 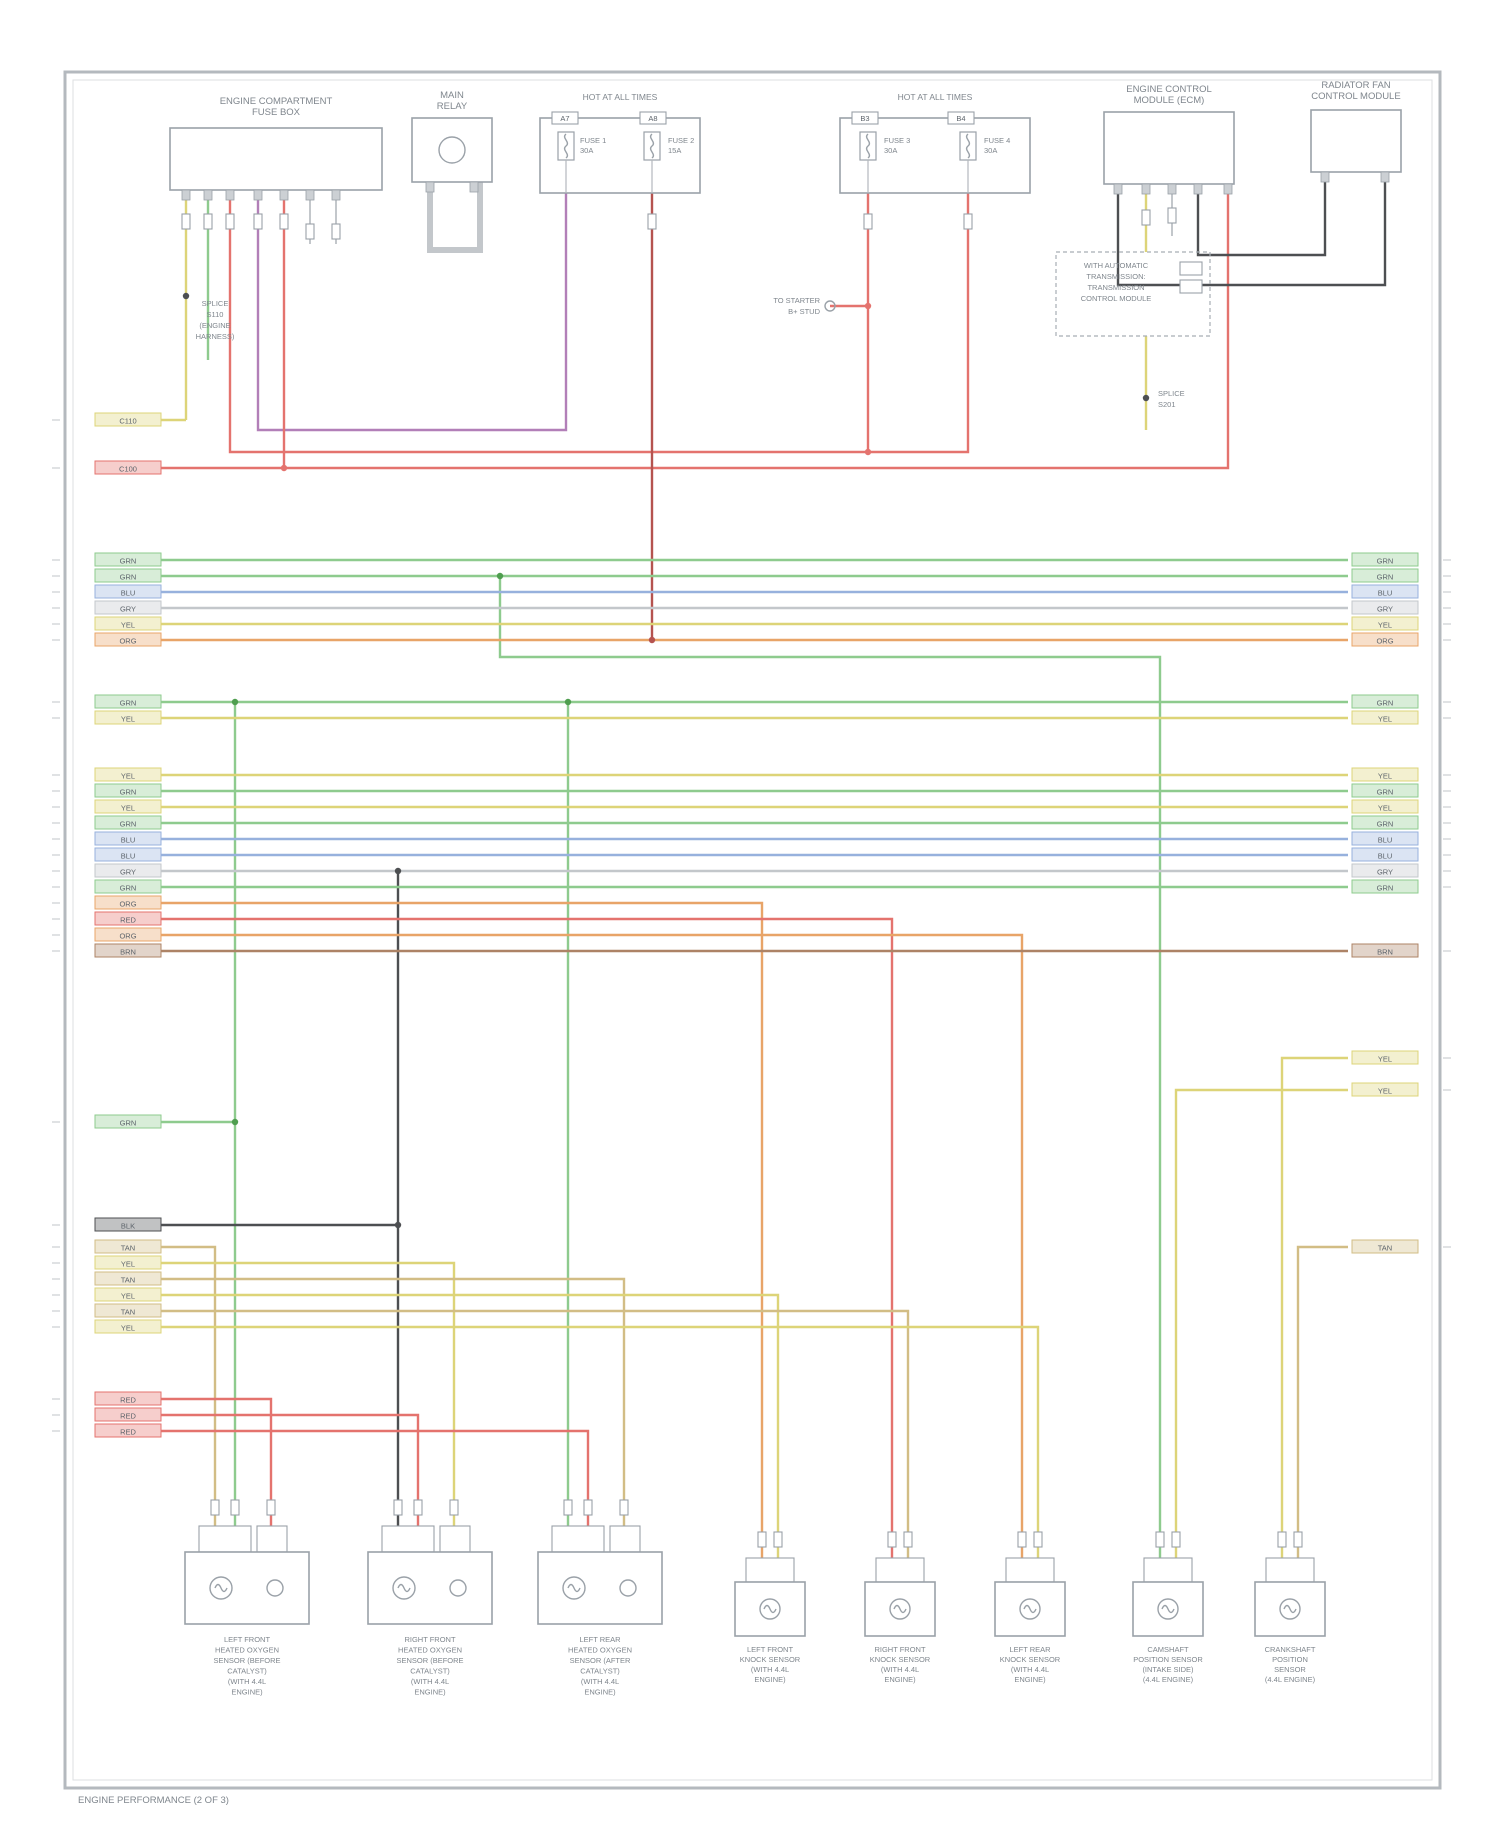 What do you see at coordinates (586, 150) in the screenshot?
I see `fuse-rating: 30A` at bounding box center [586, 150].